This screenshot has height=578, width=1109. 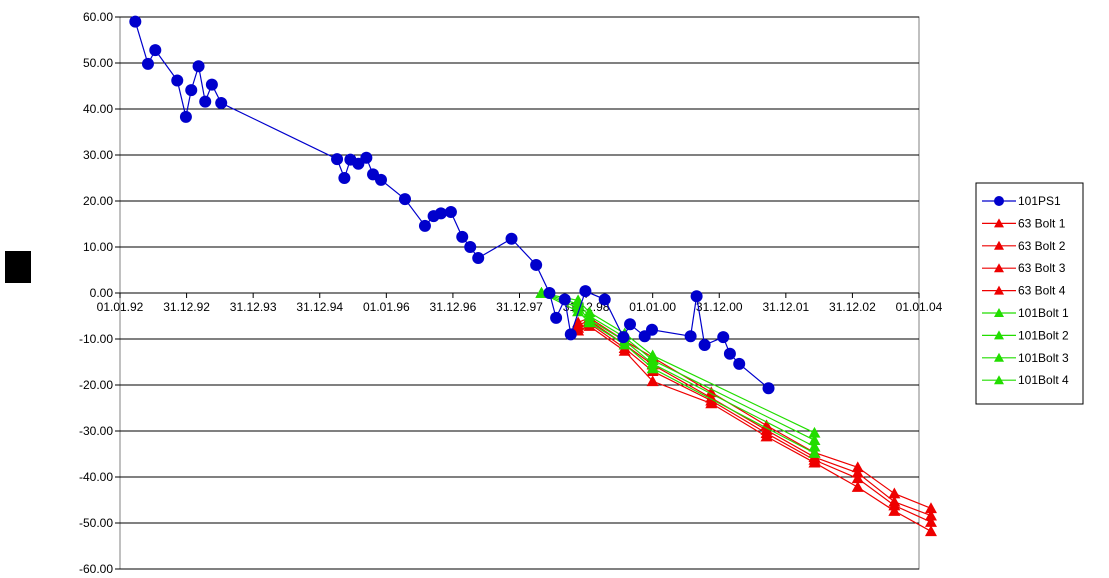 What do you see at coordinates (96, 523) in the screenshot?
I see `y-tick-label: -50.00` at bounding box center [96, 523].